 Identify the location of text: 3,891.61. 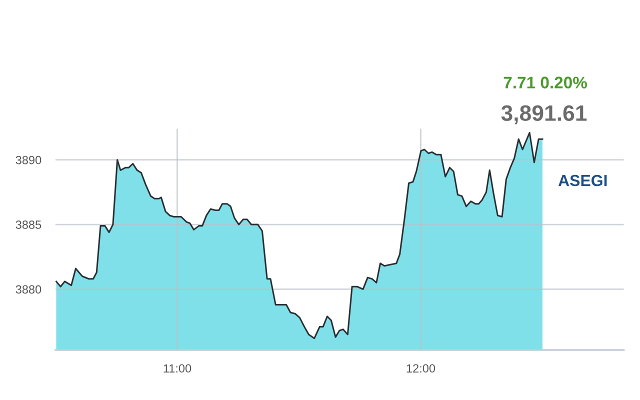
(544, 114).